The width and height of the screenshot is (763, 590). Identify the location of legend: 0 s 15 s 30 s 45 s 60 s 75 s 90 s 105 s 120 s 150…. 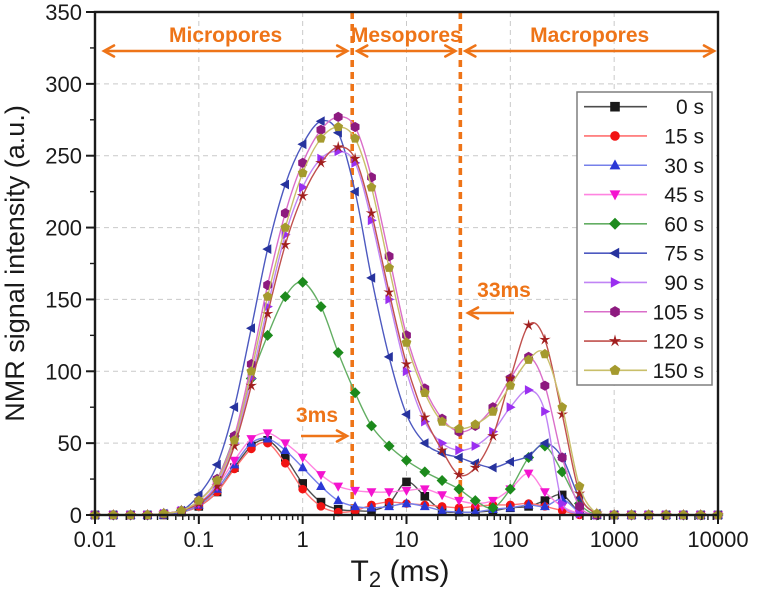
(644, 238).